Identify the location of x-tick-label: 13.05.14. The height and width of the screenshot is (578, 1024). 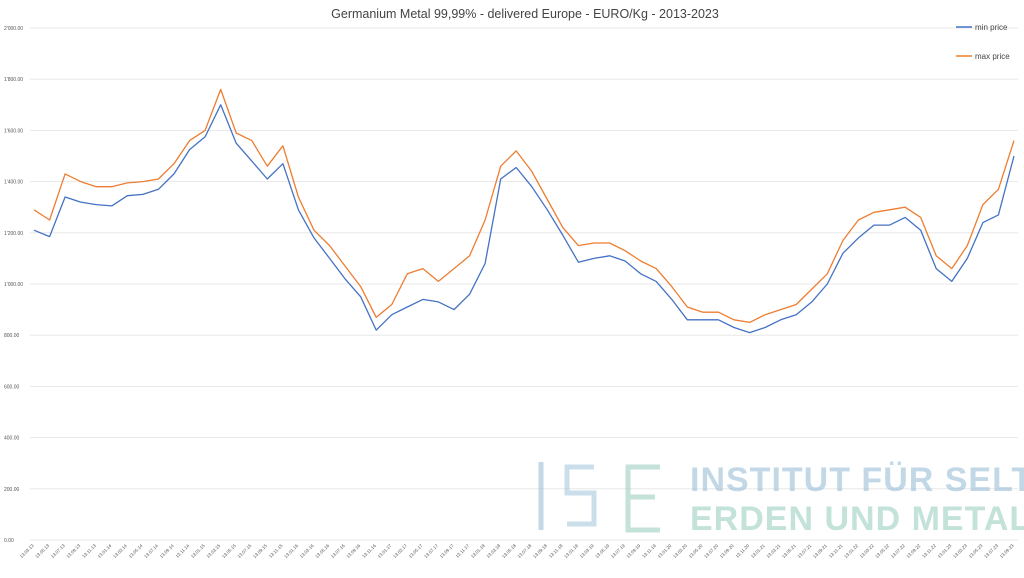
(136, 551).